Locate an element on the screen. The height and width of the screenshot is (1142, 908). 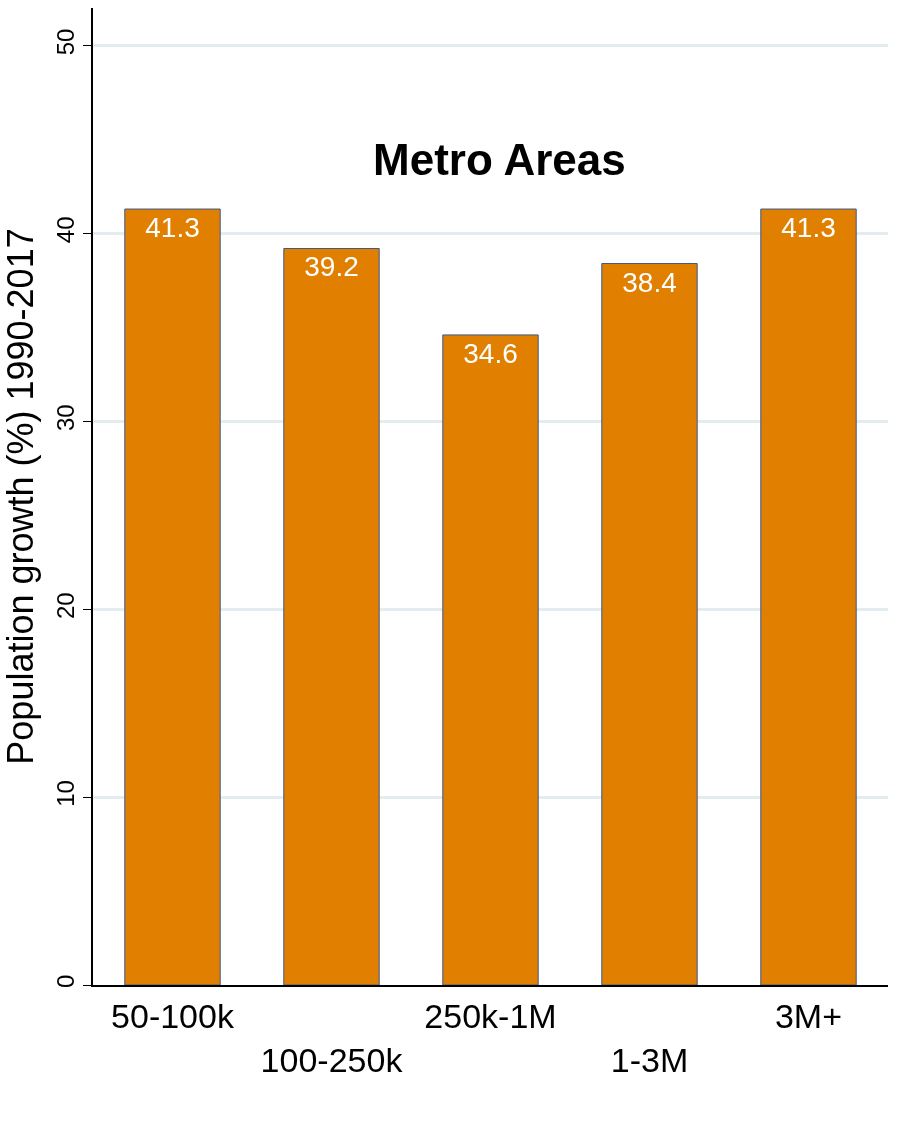
y-tick-label: 50 is located at coordinates (65, 42).